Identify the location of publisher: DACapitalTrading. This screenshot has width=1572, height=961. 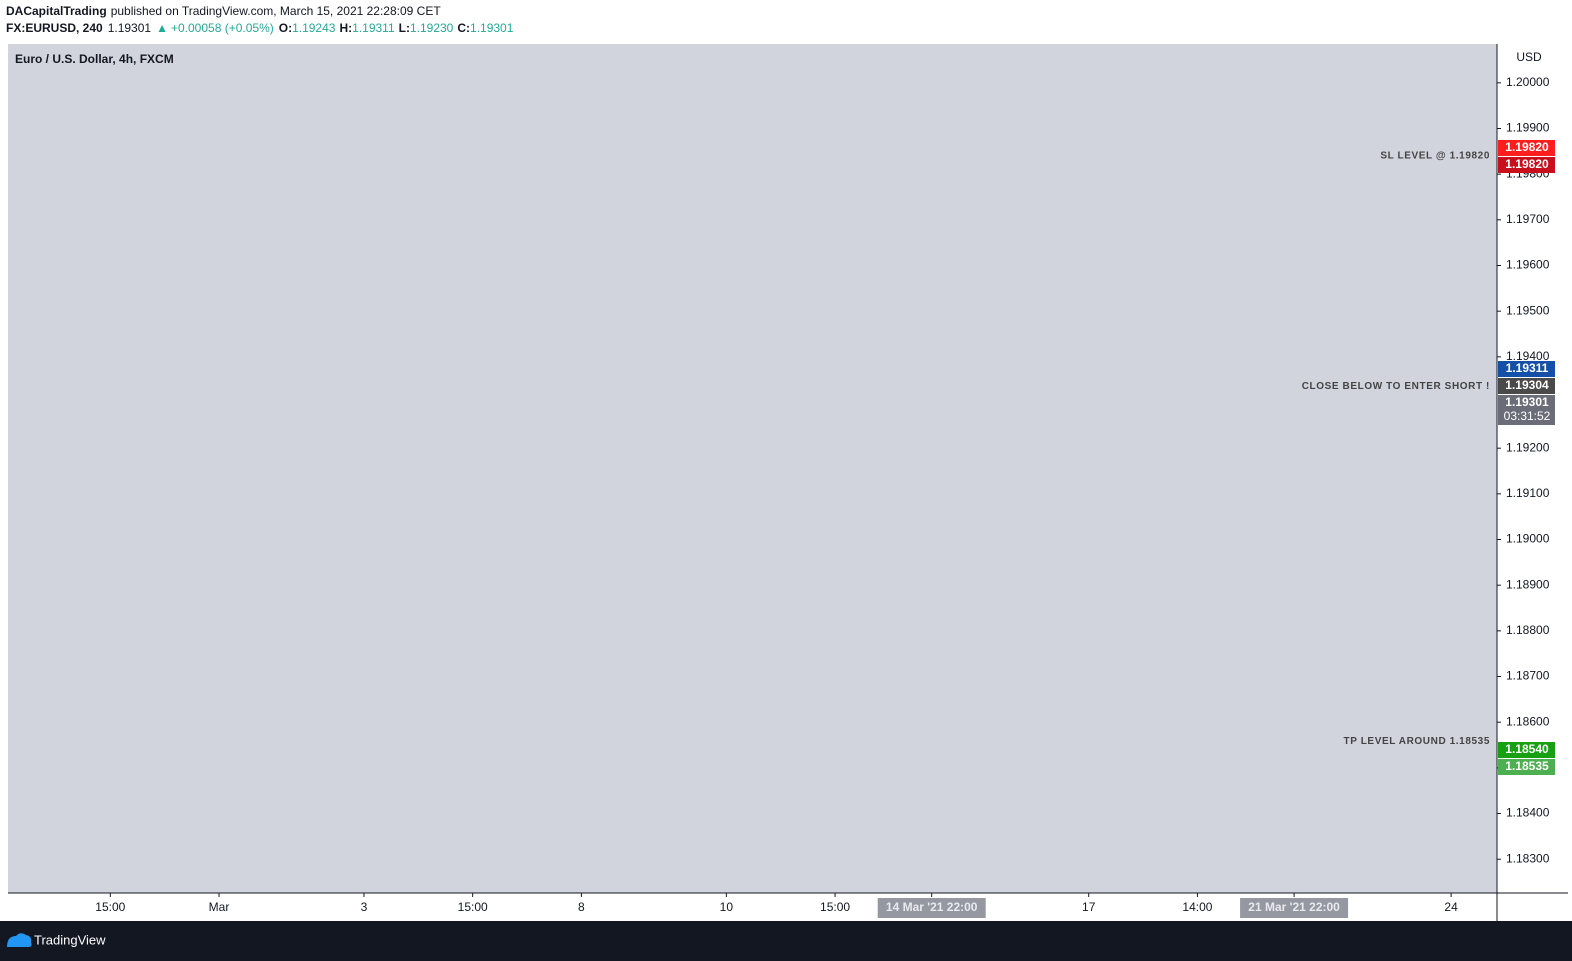
(56, 11).